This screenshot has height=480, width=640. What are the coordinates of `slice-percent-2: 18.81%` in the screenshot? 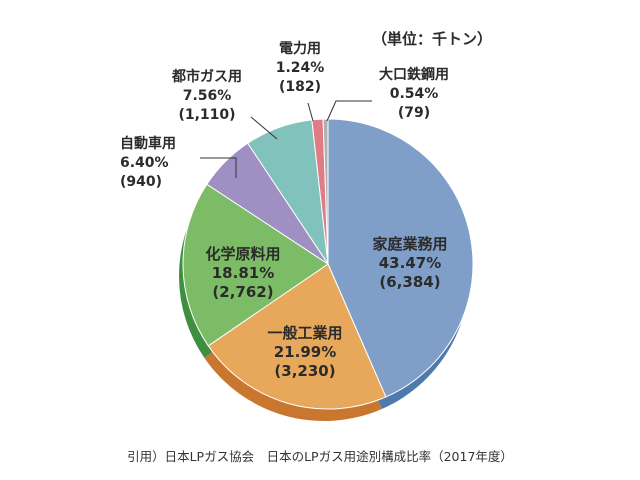 It's located at (243, 273).